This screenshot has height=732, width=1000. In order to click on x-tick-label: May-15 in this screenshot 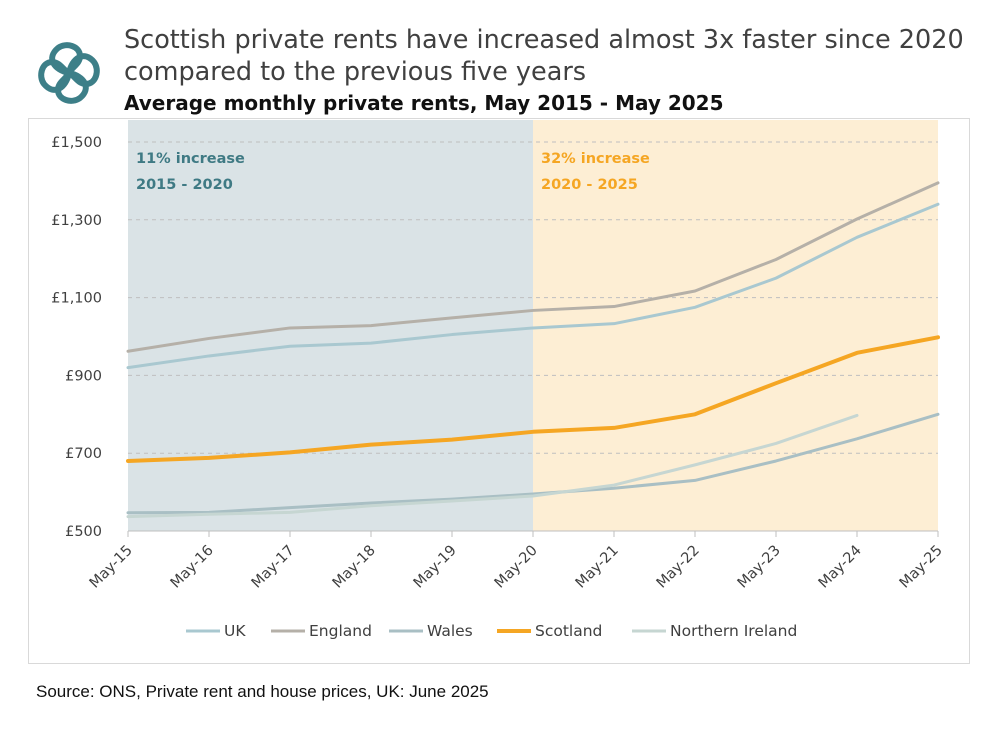, I will do `click(111, 567)`.